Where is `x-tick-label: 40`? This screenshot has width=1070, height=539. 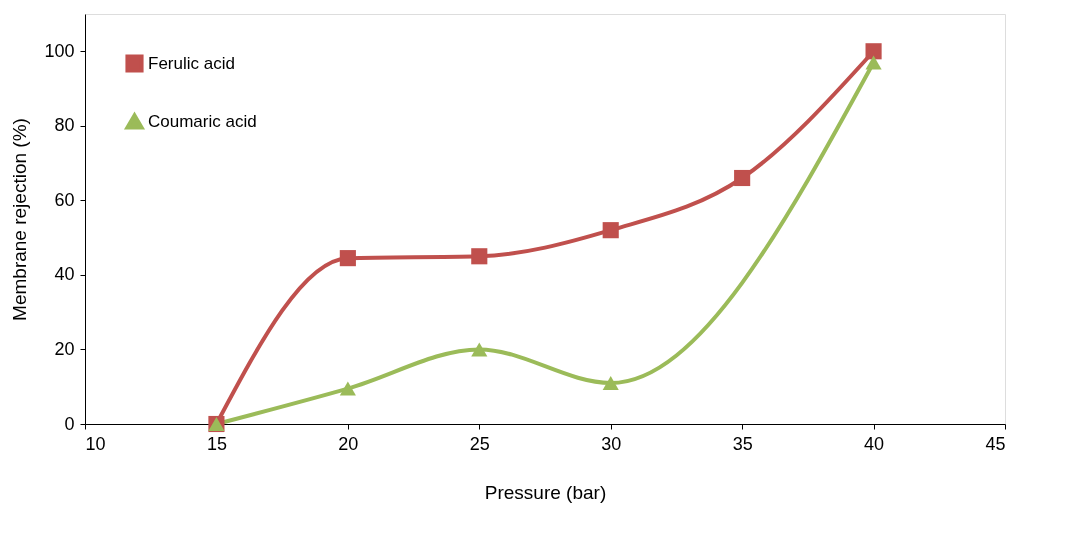 x-tick-label: 40 is located at coordinates (874, 443).